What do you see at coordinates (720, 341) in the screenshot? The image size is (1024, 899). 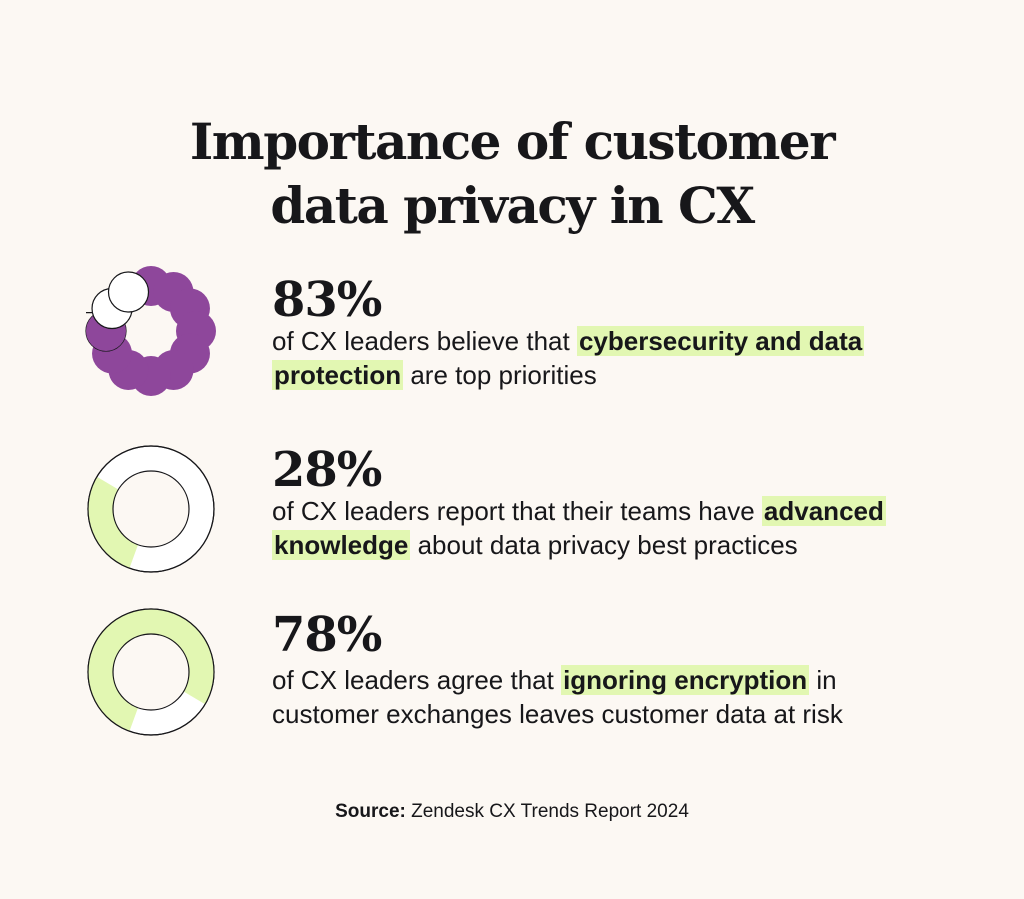 I see `stat-highlight: cybersecurity and data` at bounding box center [720, 341].